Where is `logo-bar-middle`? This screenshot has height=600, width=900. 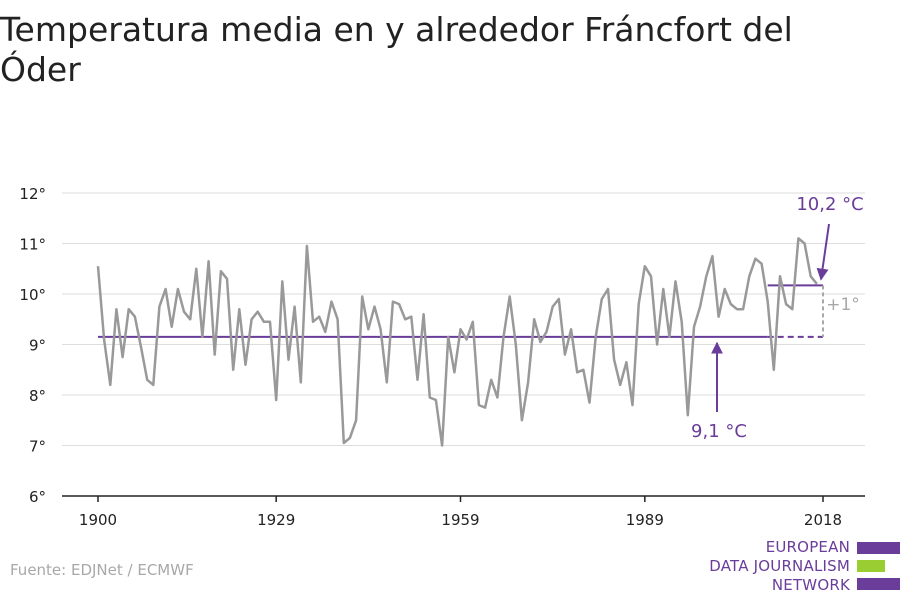
logo-bar-middle is located at coordinates (871, 566).